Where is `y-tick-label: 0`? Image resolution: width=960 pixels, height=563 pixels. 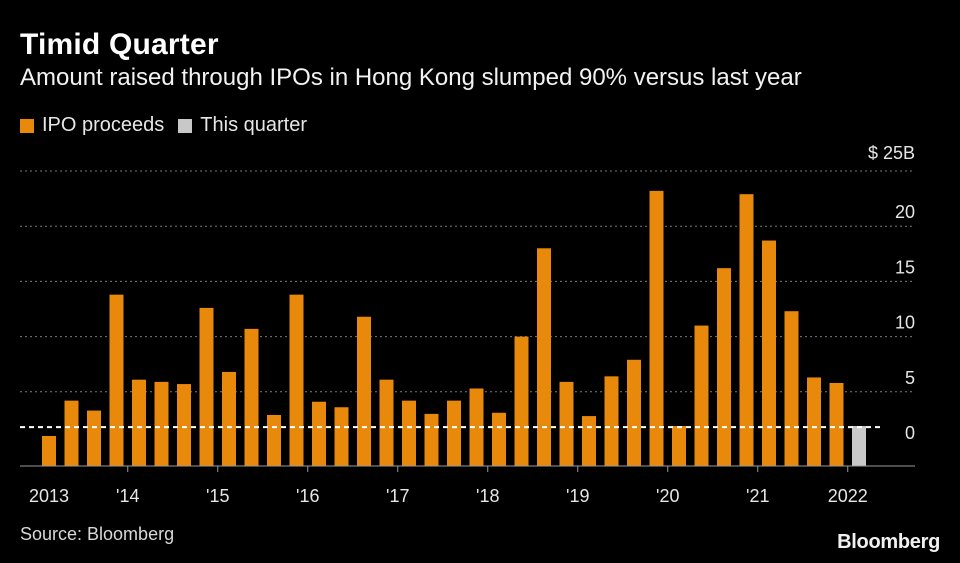 y-tick-label: 0 is located at coordinates (910, 433).